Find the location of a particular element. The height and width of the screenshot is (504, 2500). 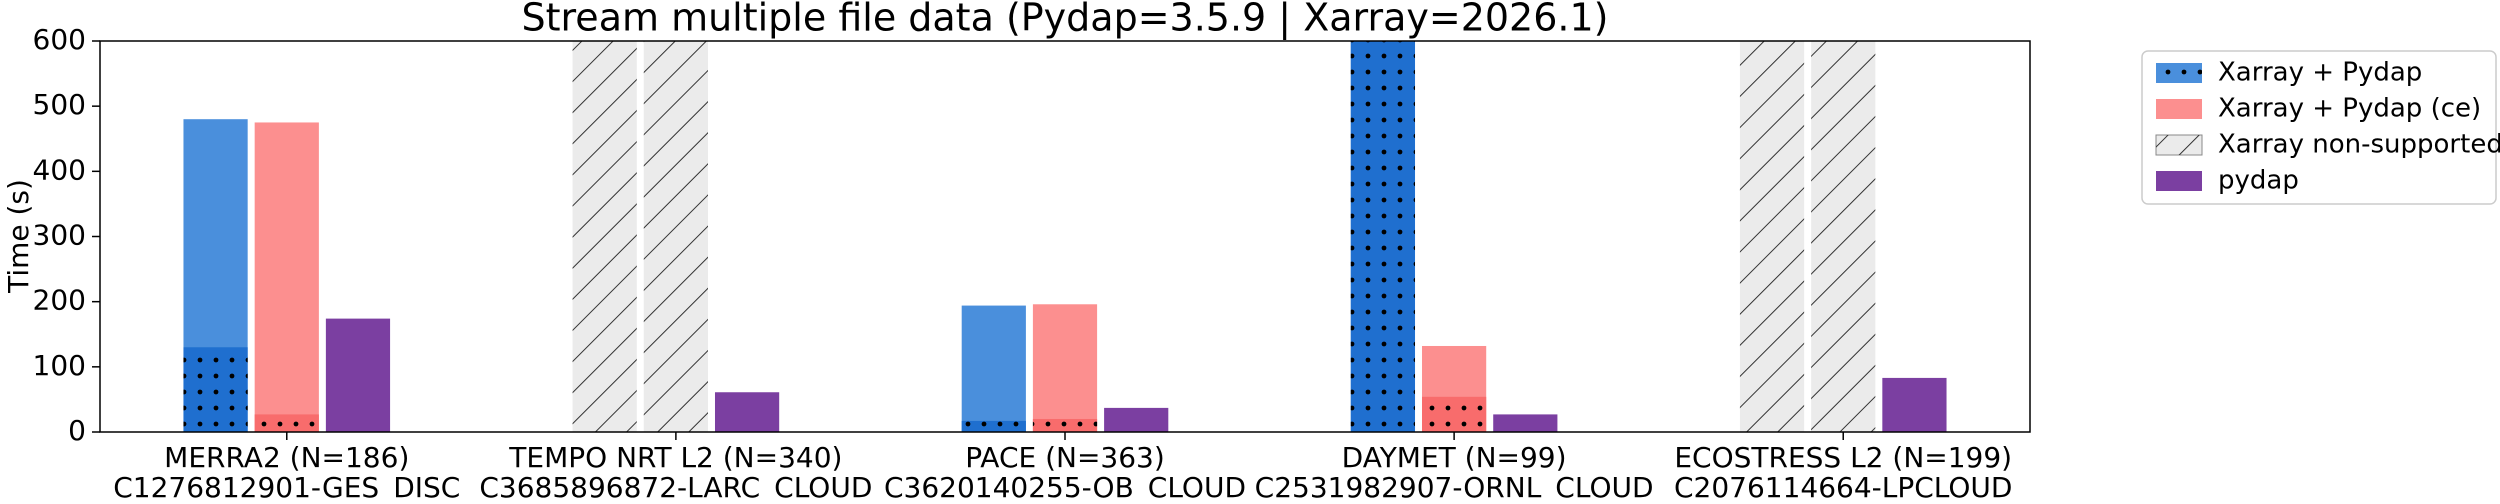

x-tick-label: C2076114664-LPCLOUD is located at coordinates (1843, 485).